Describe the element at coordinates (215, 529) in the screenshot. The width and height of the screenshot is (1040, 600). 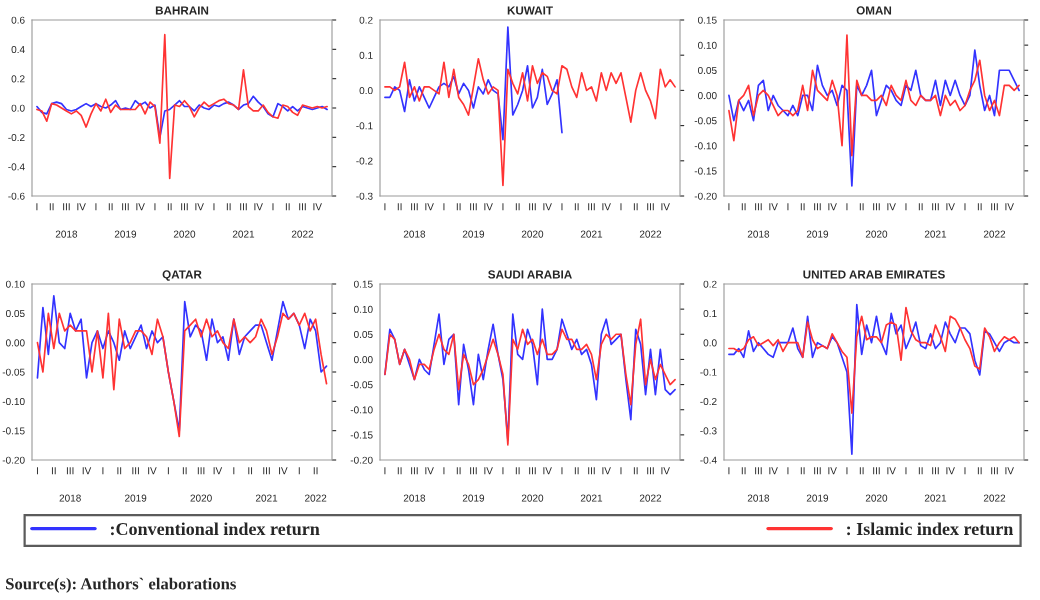
I see `legend-label: :Conventional index return` at that location.